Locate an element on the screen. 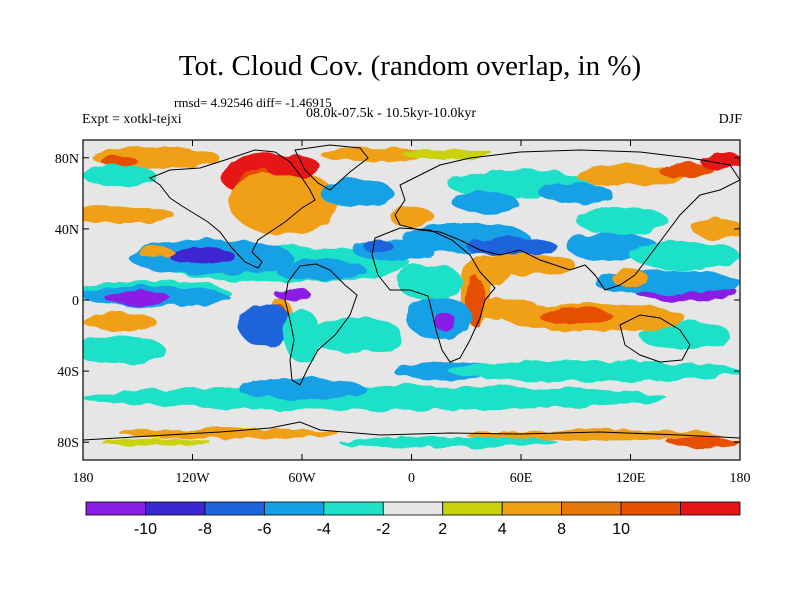  season-label: DJF is located at coordinates (730, 119).